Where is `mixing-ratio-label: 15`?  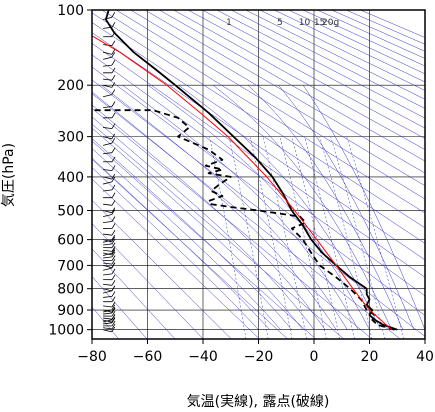 mixing-ratio-label: 15 is located at coordinates (319, 23).